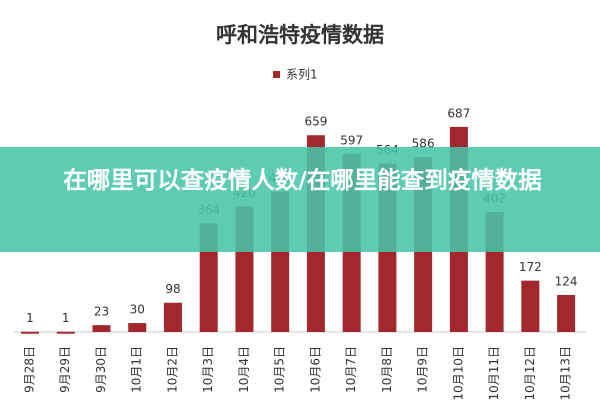 This screenshot has height=400, width=600. What do you see at coordinates (244, 369) in the screenshot?
I see `x-tick-label: 10月4日` at bounding box center [244, 369].